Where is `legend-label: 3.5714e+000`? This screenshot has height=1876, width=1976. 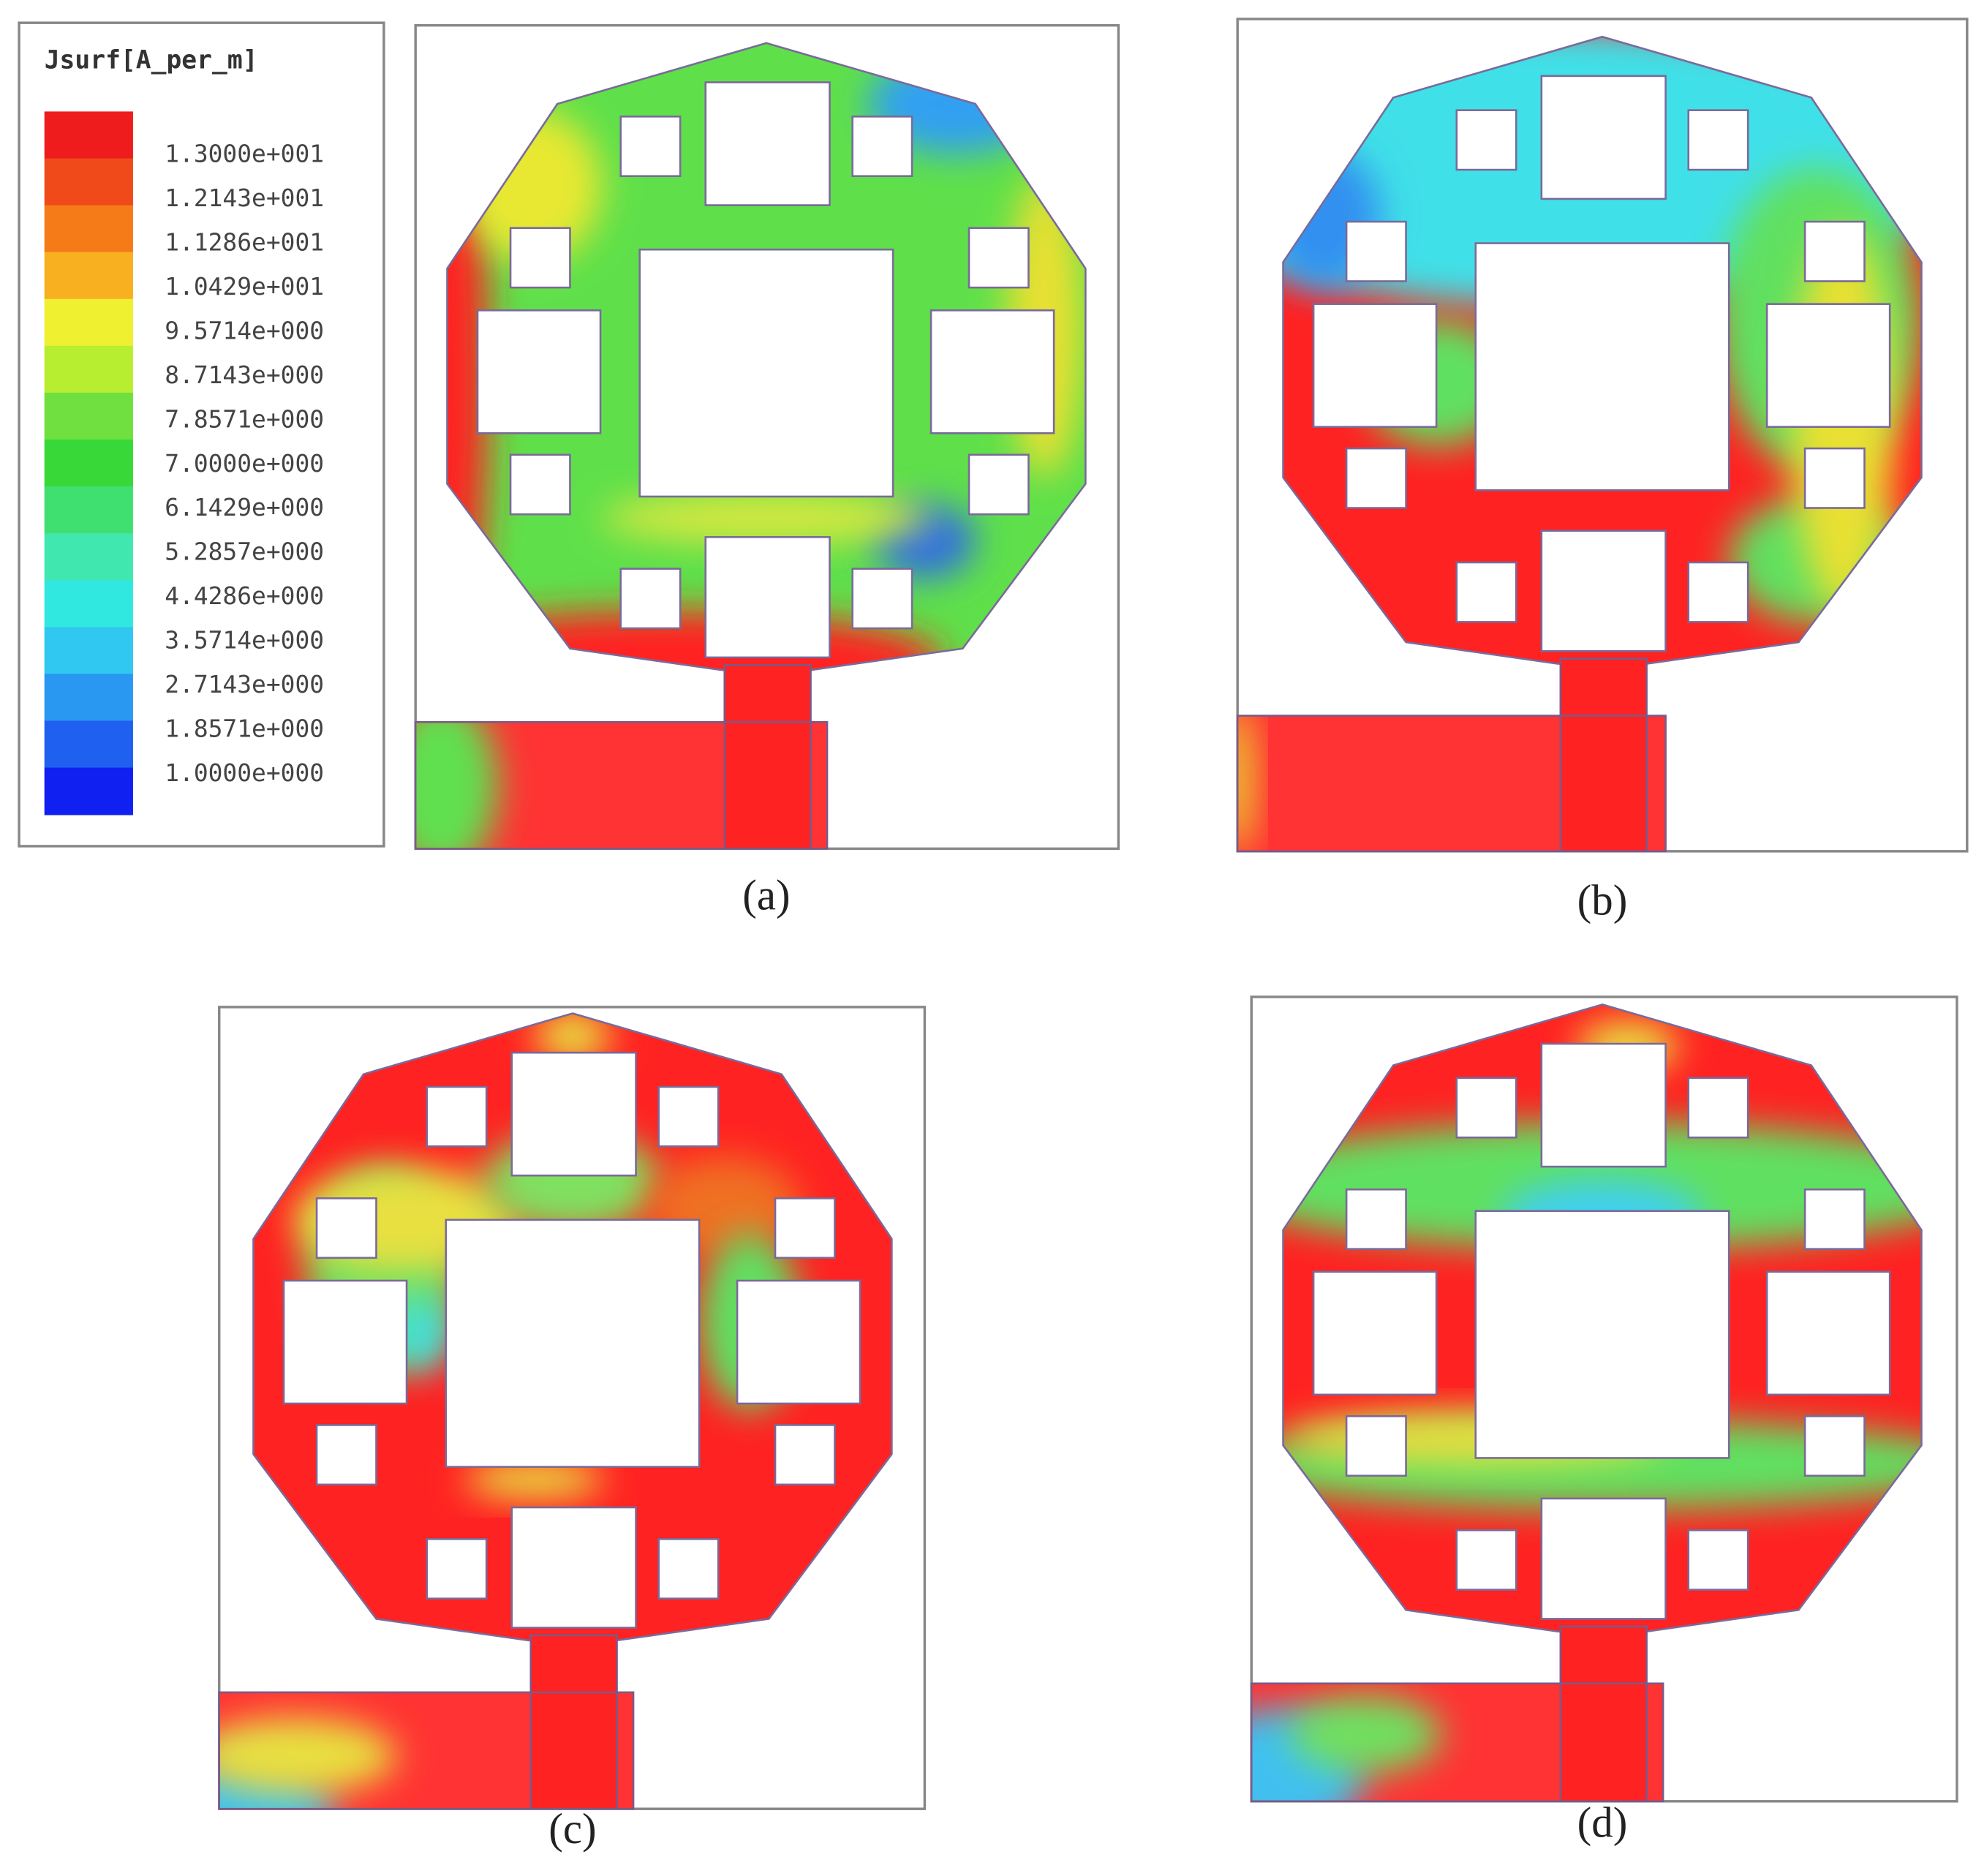 legend-label: 3.5714e+000 is located at coordinates (244, 640).